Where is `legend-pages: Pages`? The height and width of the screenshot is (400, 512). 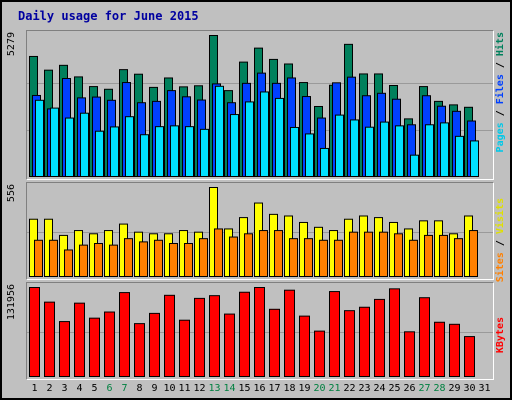
legend-pages: Pages is located at coordinates (500, 137).